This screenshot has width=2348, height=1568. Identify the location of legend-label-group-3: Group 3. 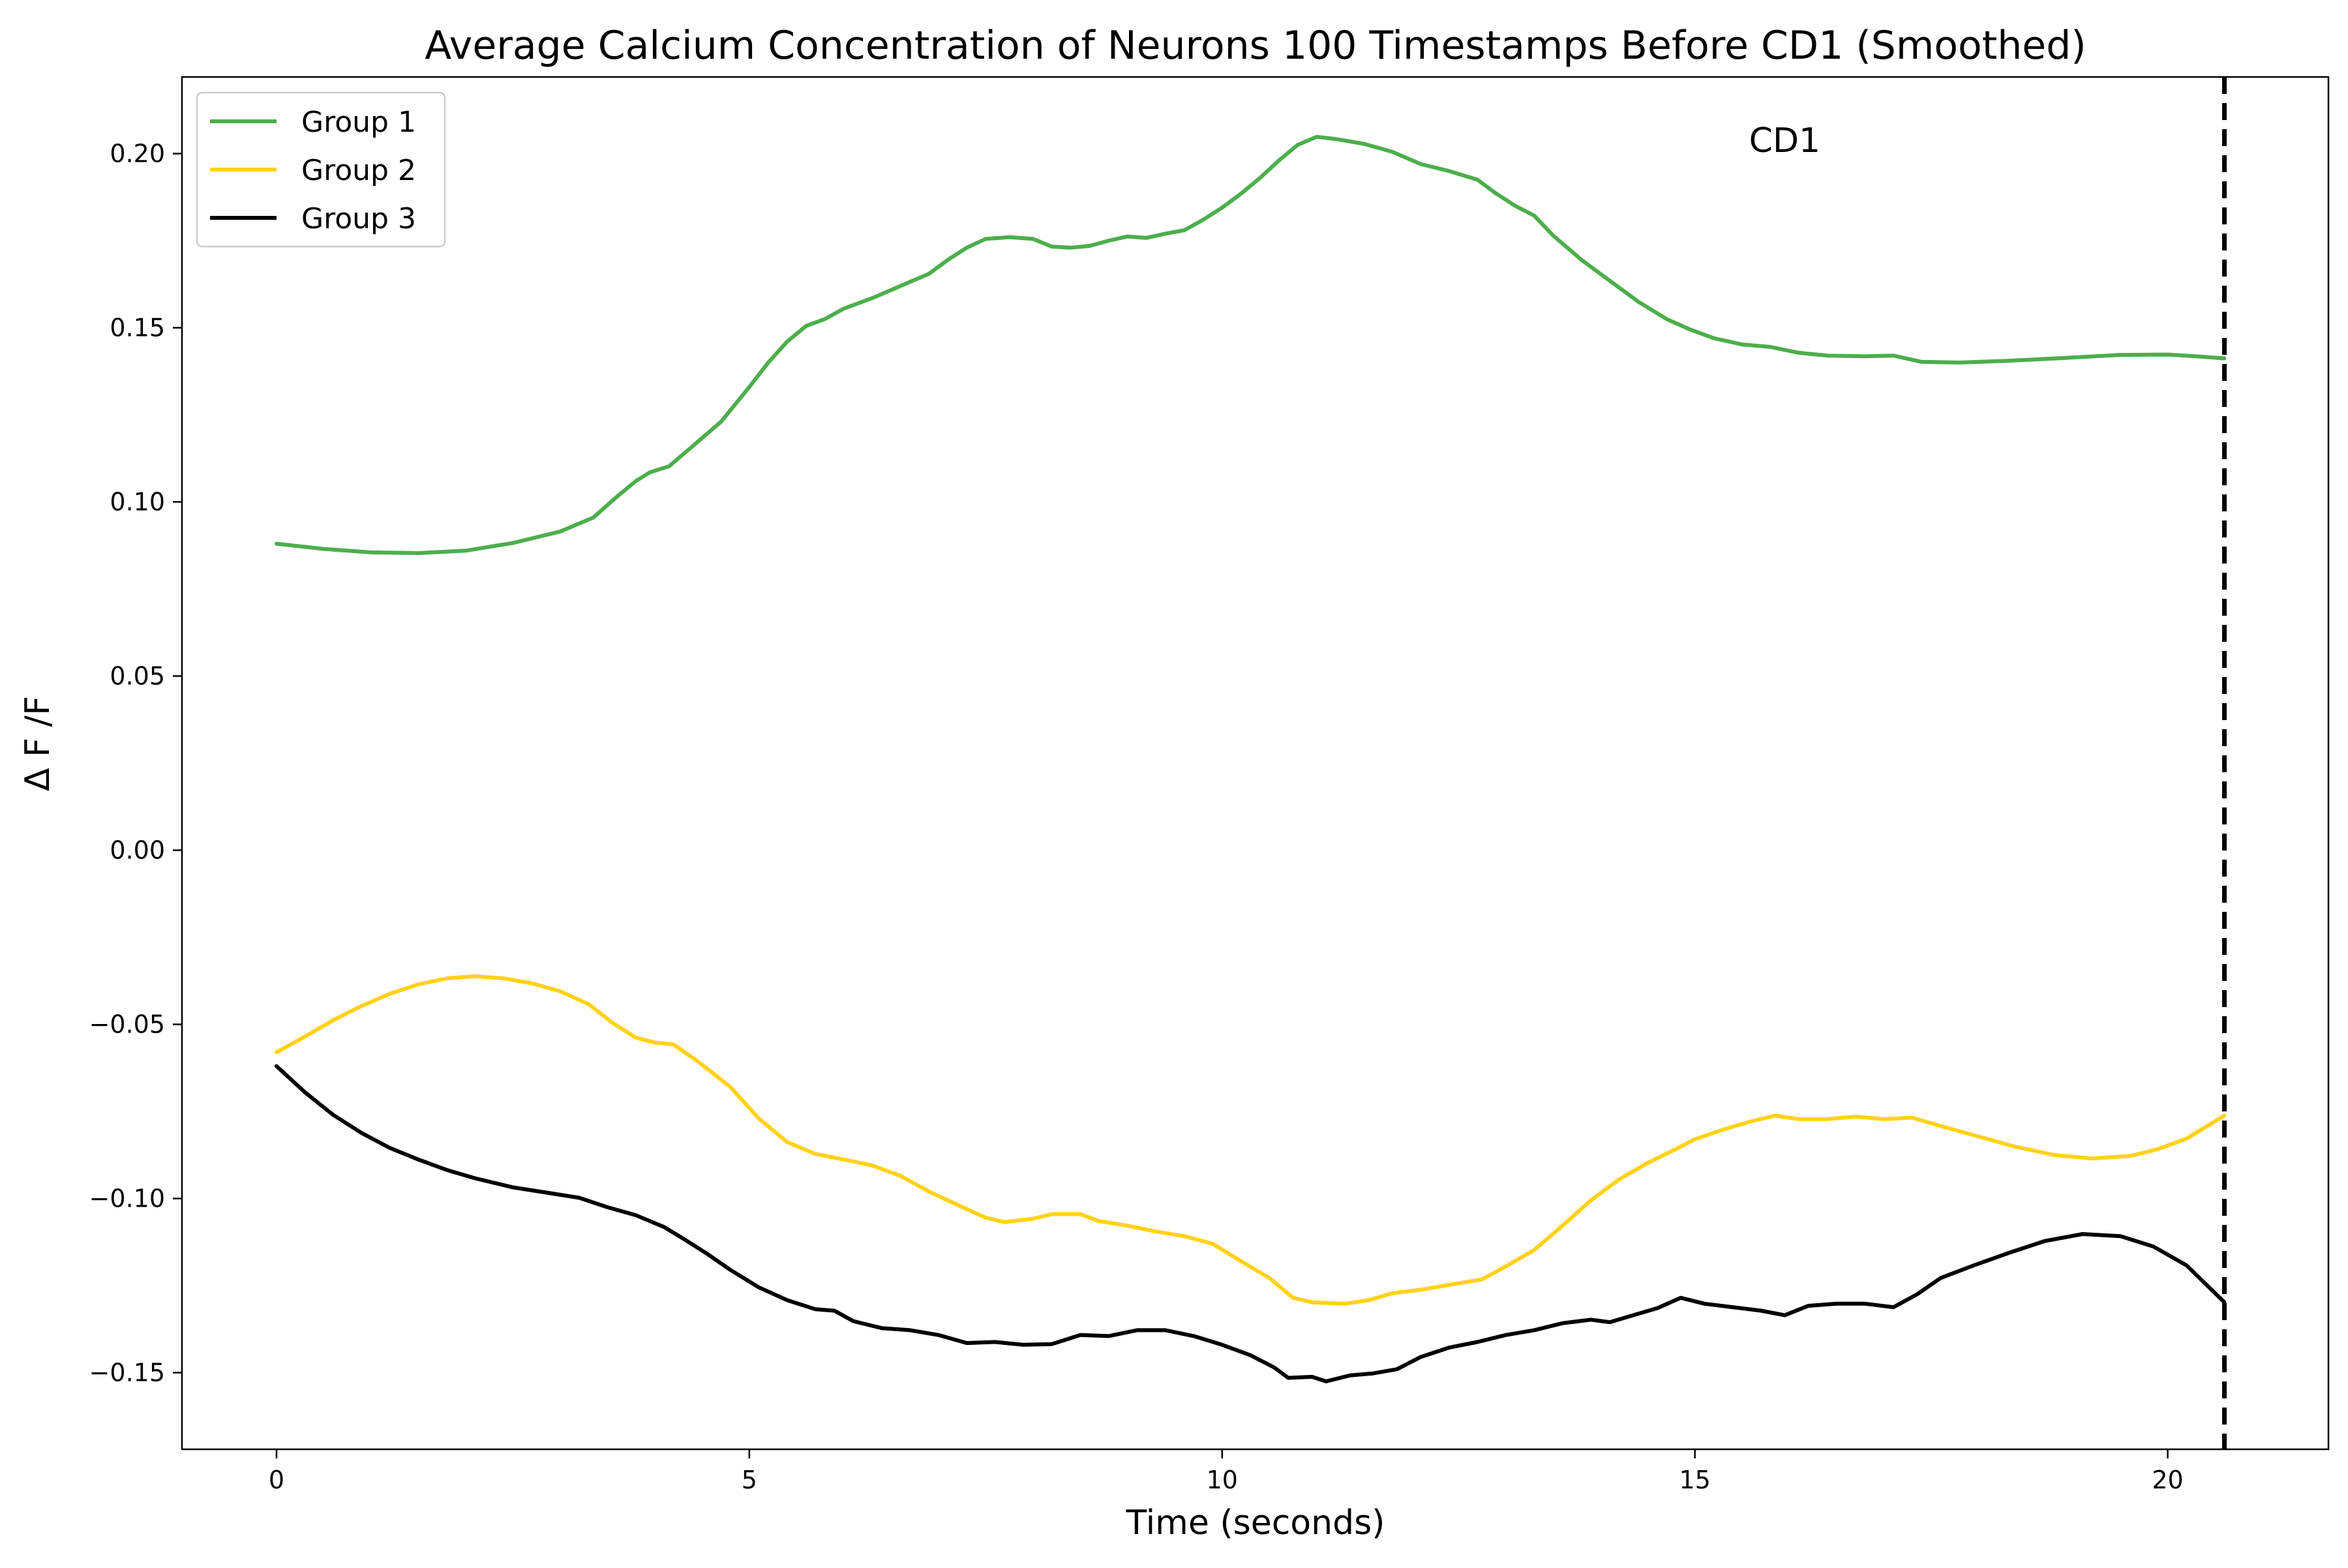
(359, 218).